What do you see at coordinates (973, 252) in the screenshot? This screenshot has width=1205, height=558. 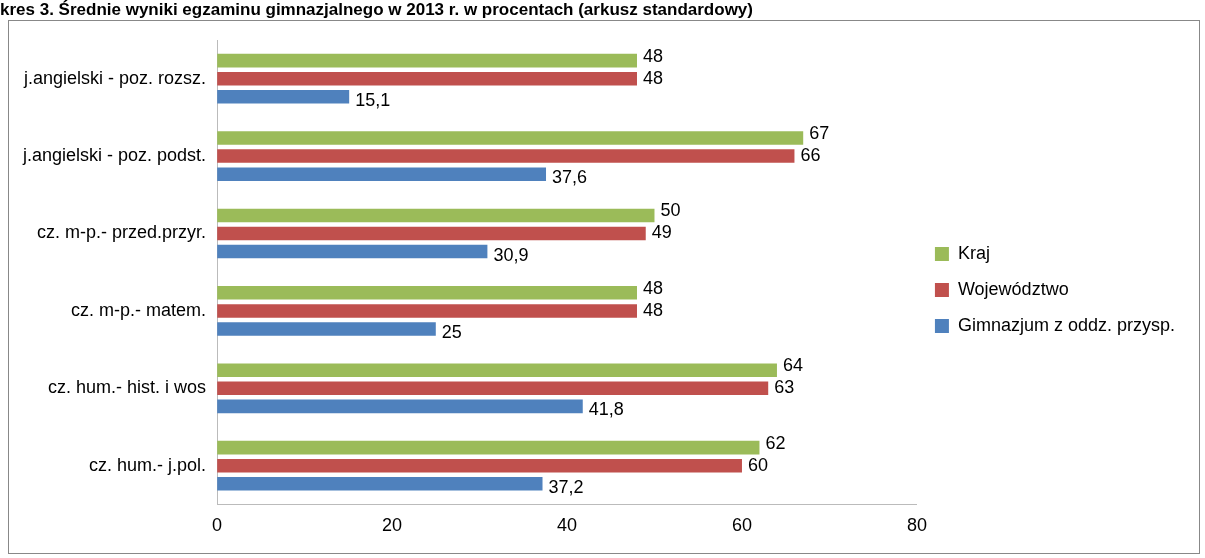 I see `legend-label: Kraj` at bounding box center [973, 252].